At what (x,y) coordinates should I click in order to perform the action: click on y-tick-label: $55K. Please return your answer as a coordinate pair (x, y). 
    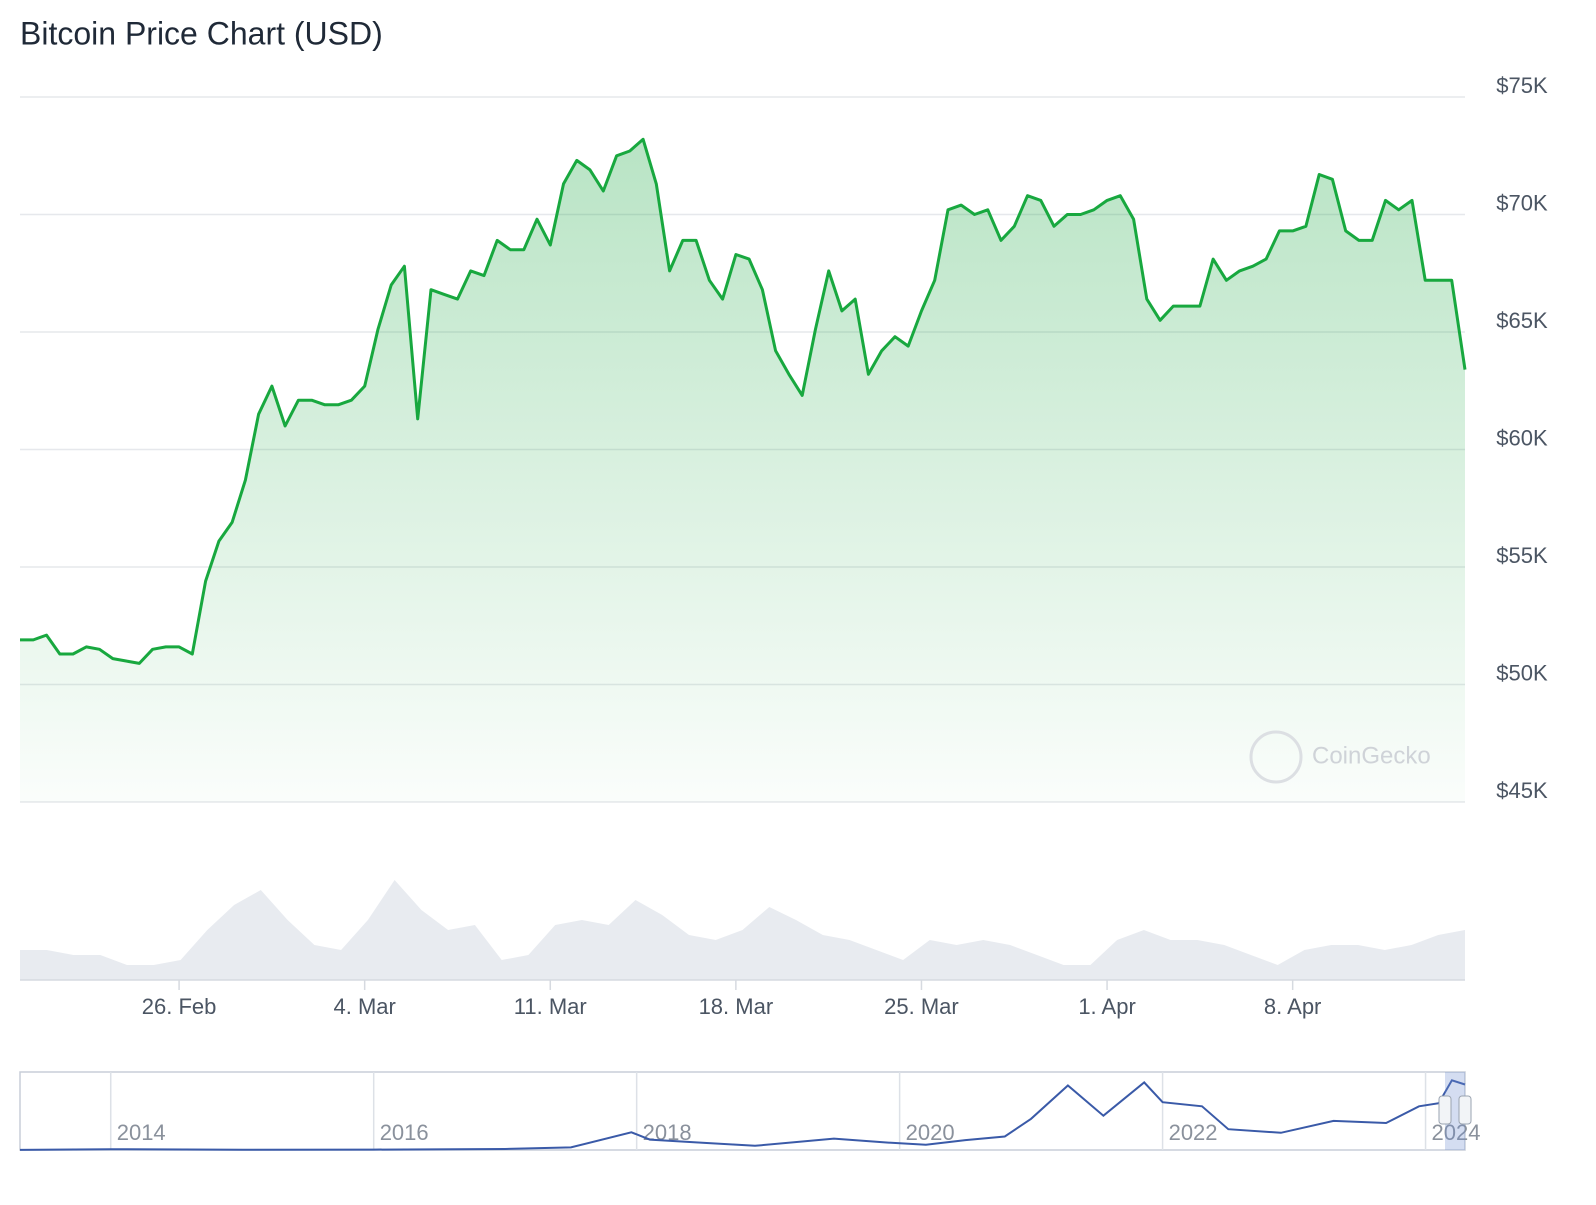
    Looking at the image, I should click on (1522, 555).